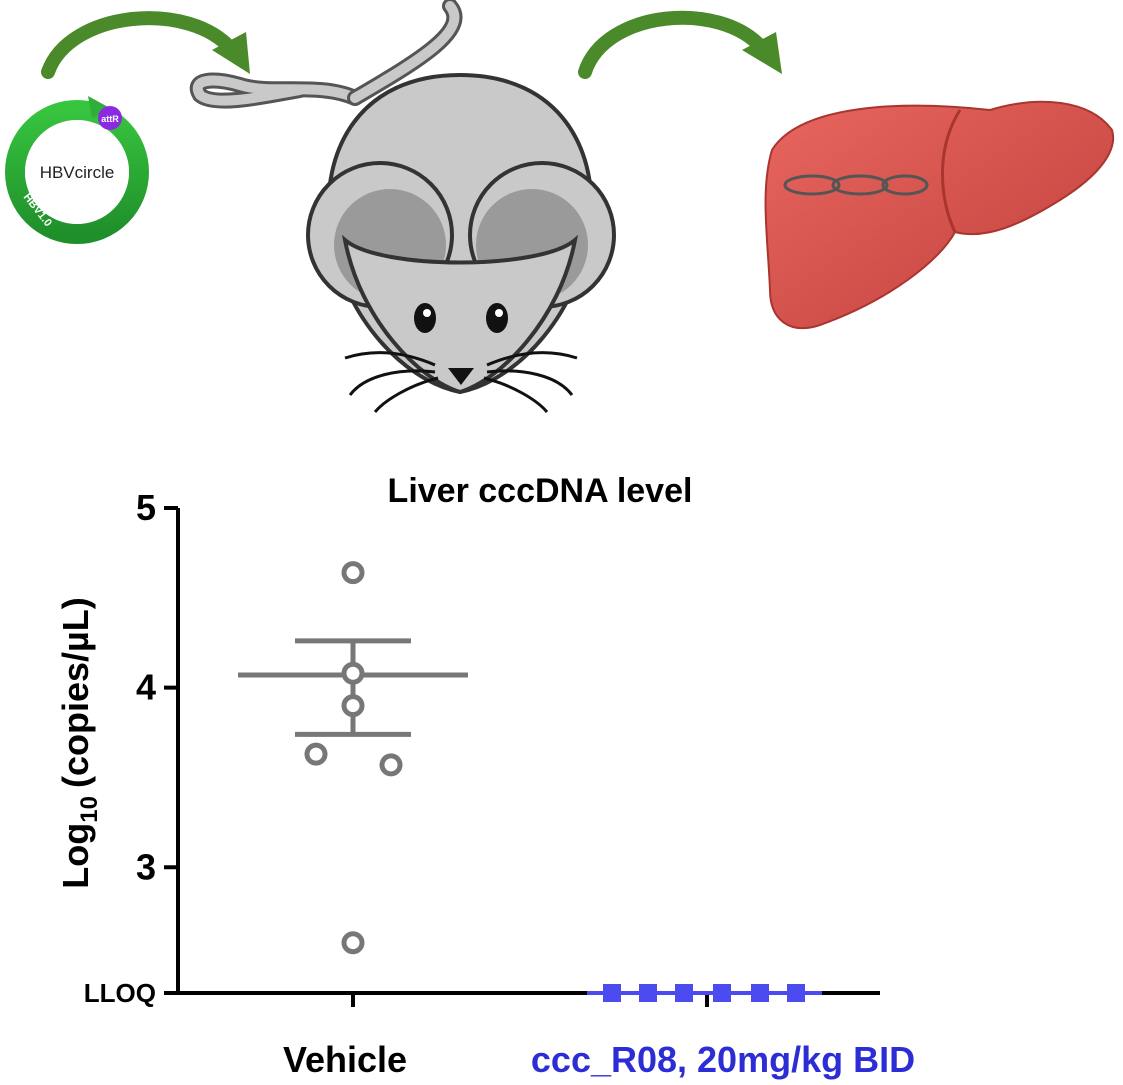 This screenshot has width=1123, height=1085. I want to click on x-category-label: ccc_R08, 20mg/kg BID, so click(723, 1059).